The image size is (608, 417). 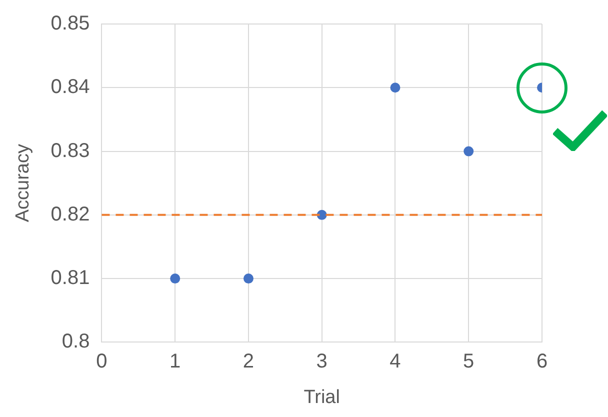 What do you see at coordinates (468, 361) in the screenshot?
I see `x-tick-label: 5` at bounding box center [468, 361].